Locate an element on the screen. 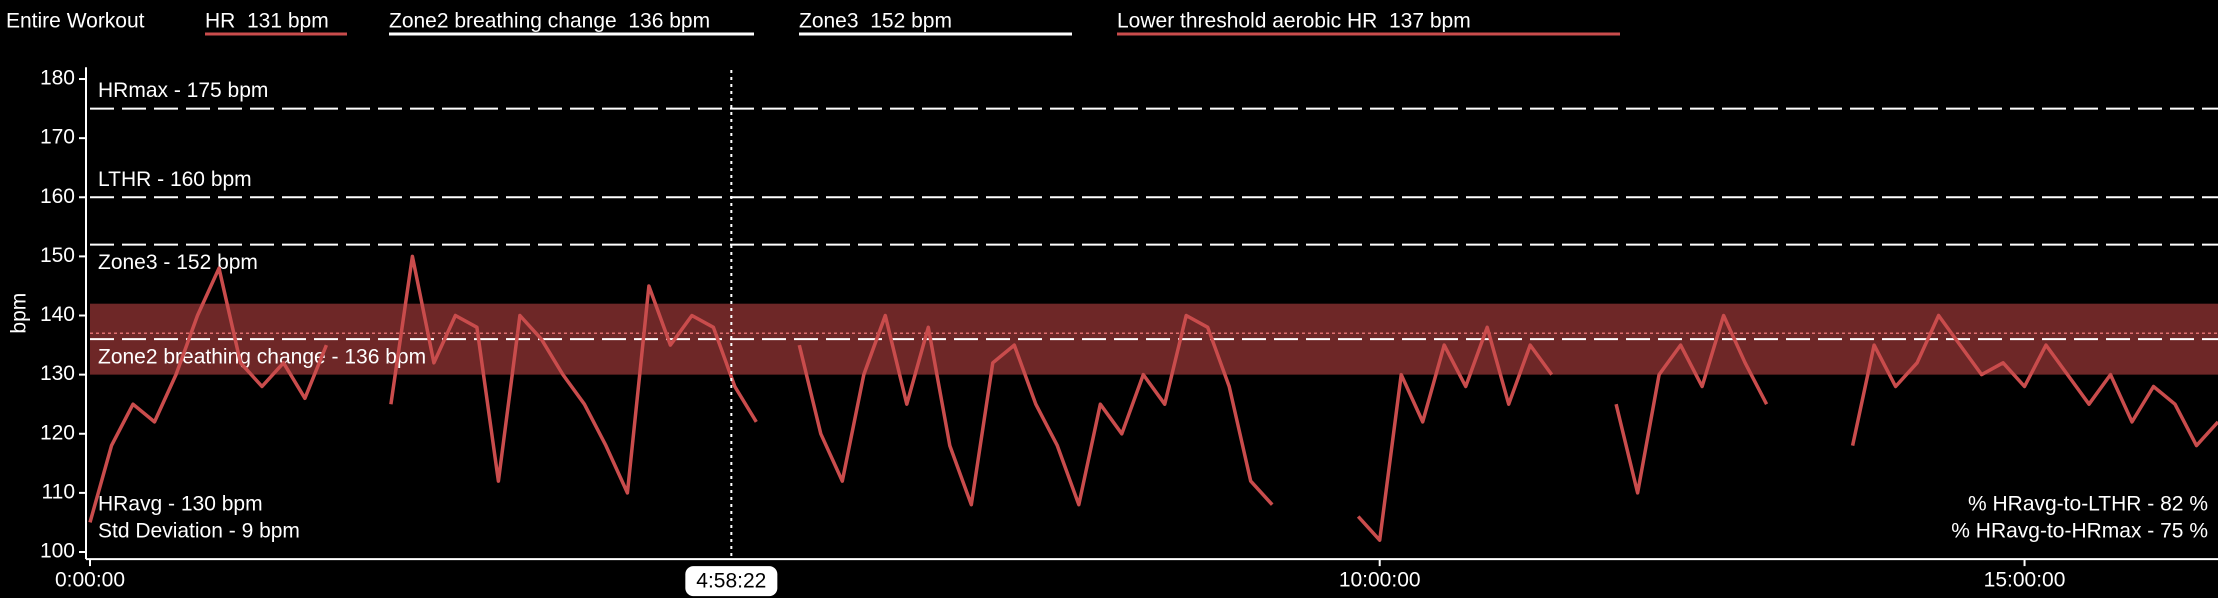 The height and width of the screenshot is (598, 2218). y-tick-label: 120 is located at coordinates (57, 432).